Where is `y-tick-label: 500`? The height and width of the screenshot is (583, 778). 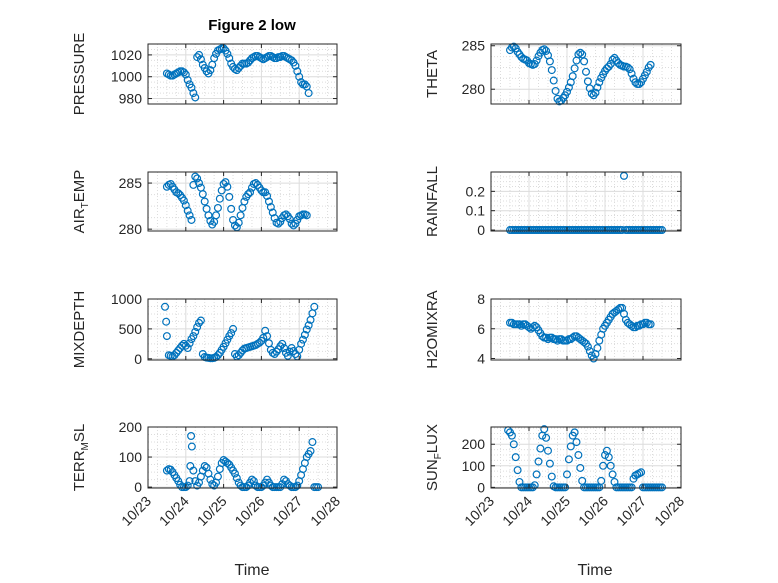 y-tick-label: 500 is located at coordinates (131, 329).